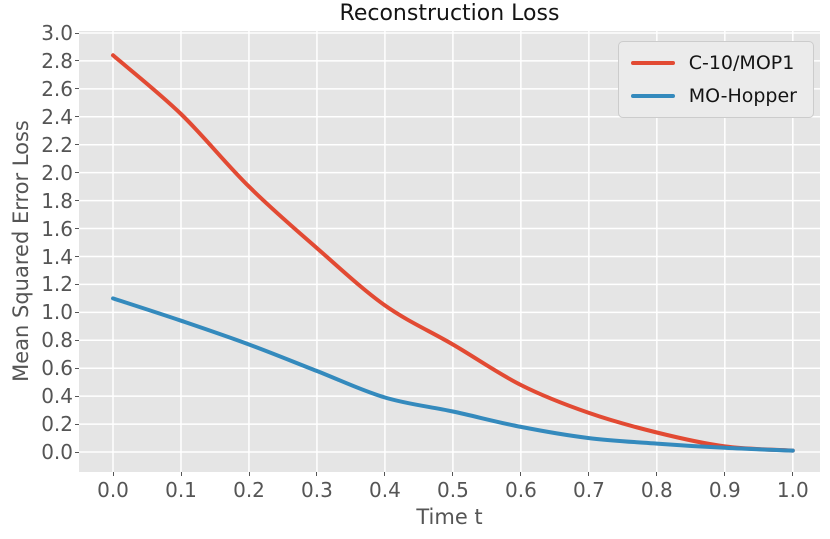 Image resolution: width=830 pixels, height=539 pixels. I want to click on x-tick-label: 0.4, so click(384, 490).